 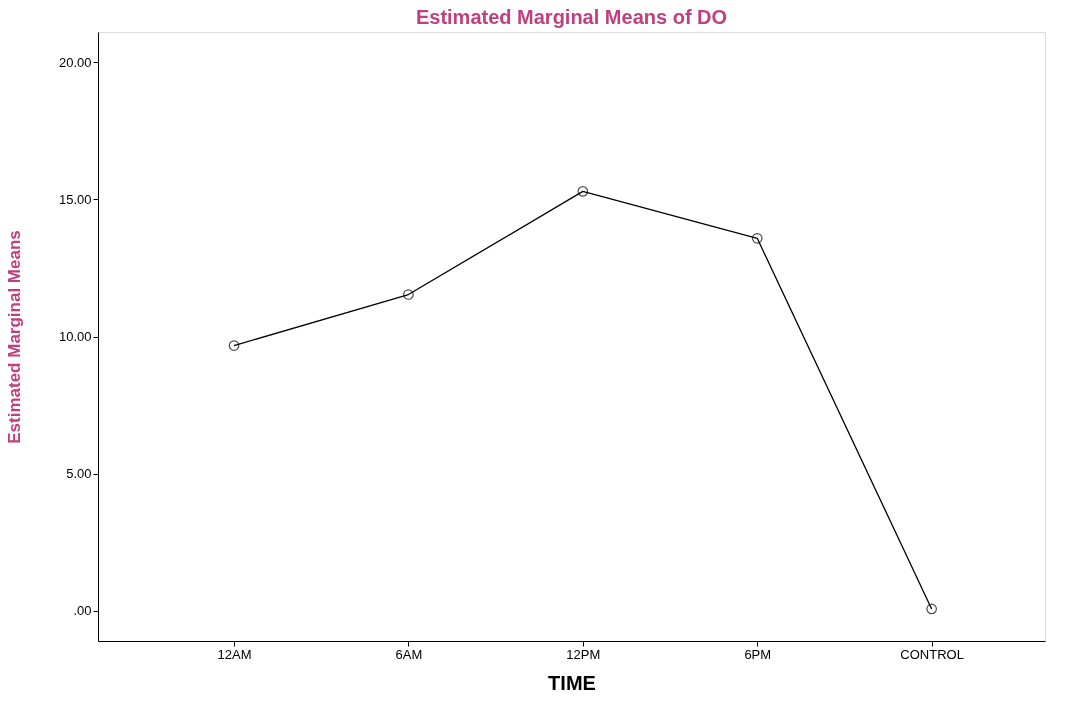 What do you see at coordinates (75, 199) in the screenshot?
I see `y-tick-label: 15.00` at bounding box center [75, 199].